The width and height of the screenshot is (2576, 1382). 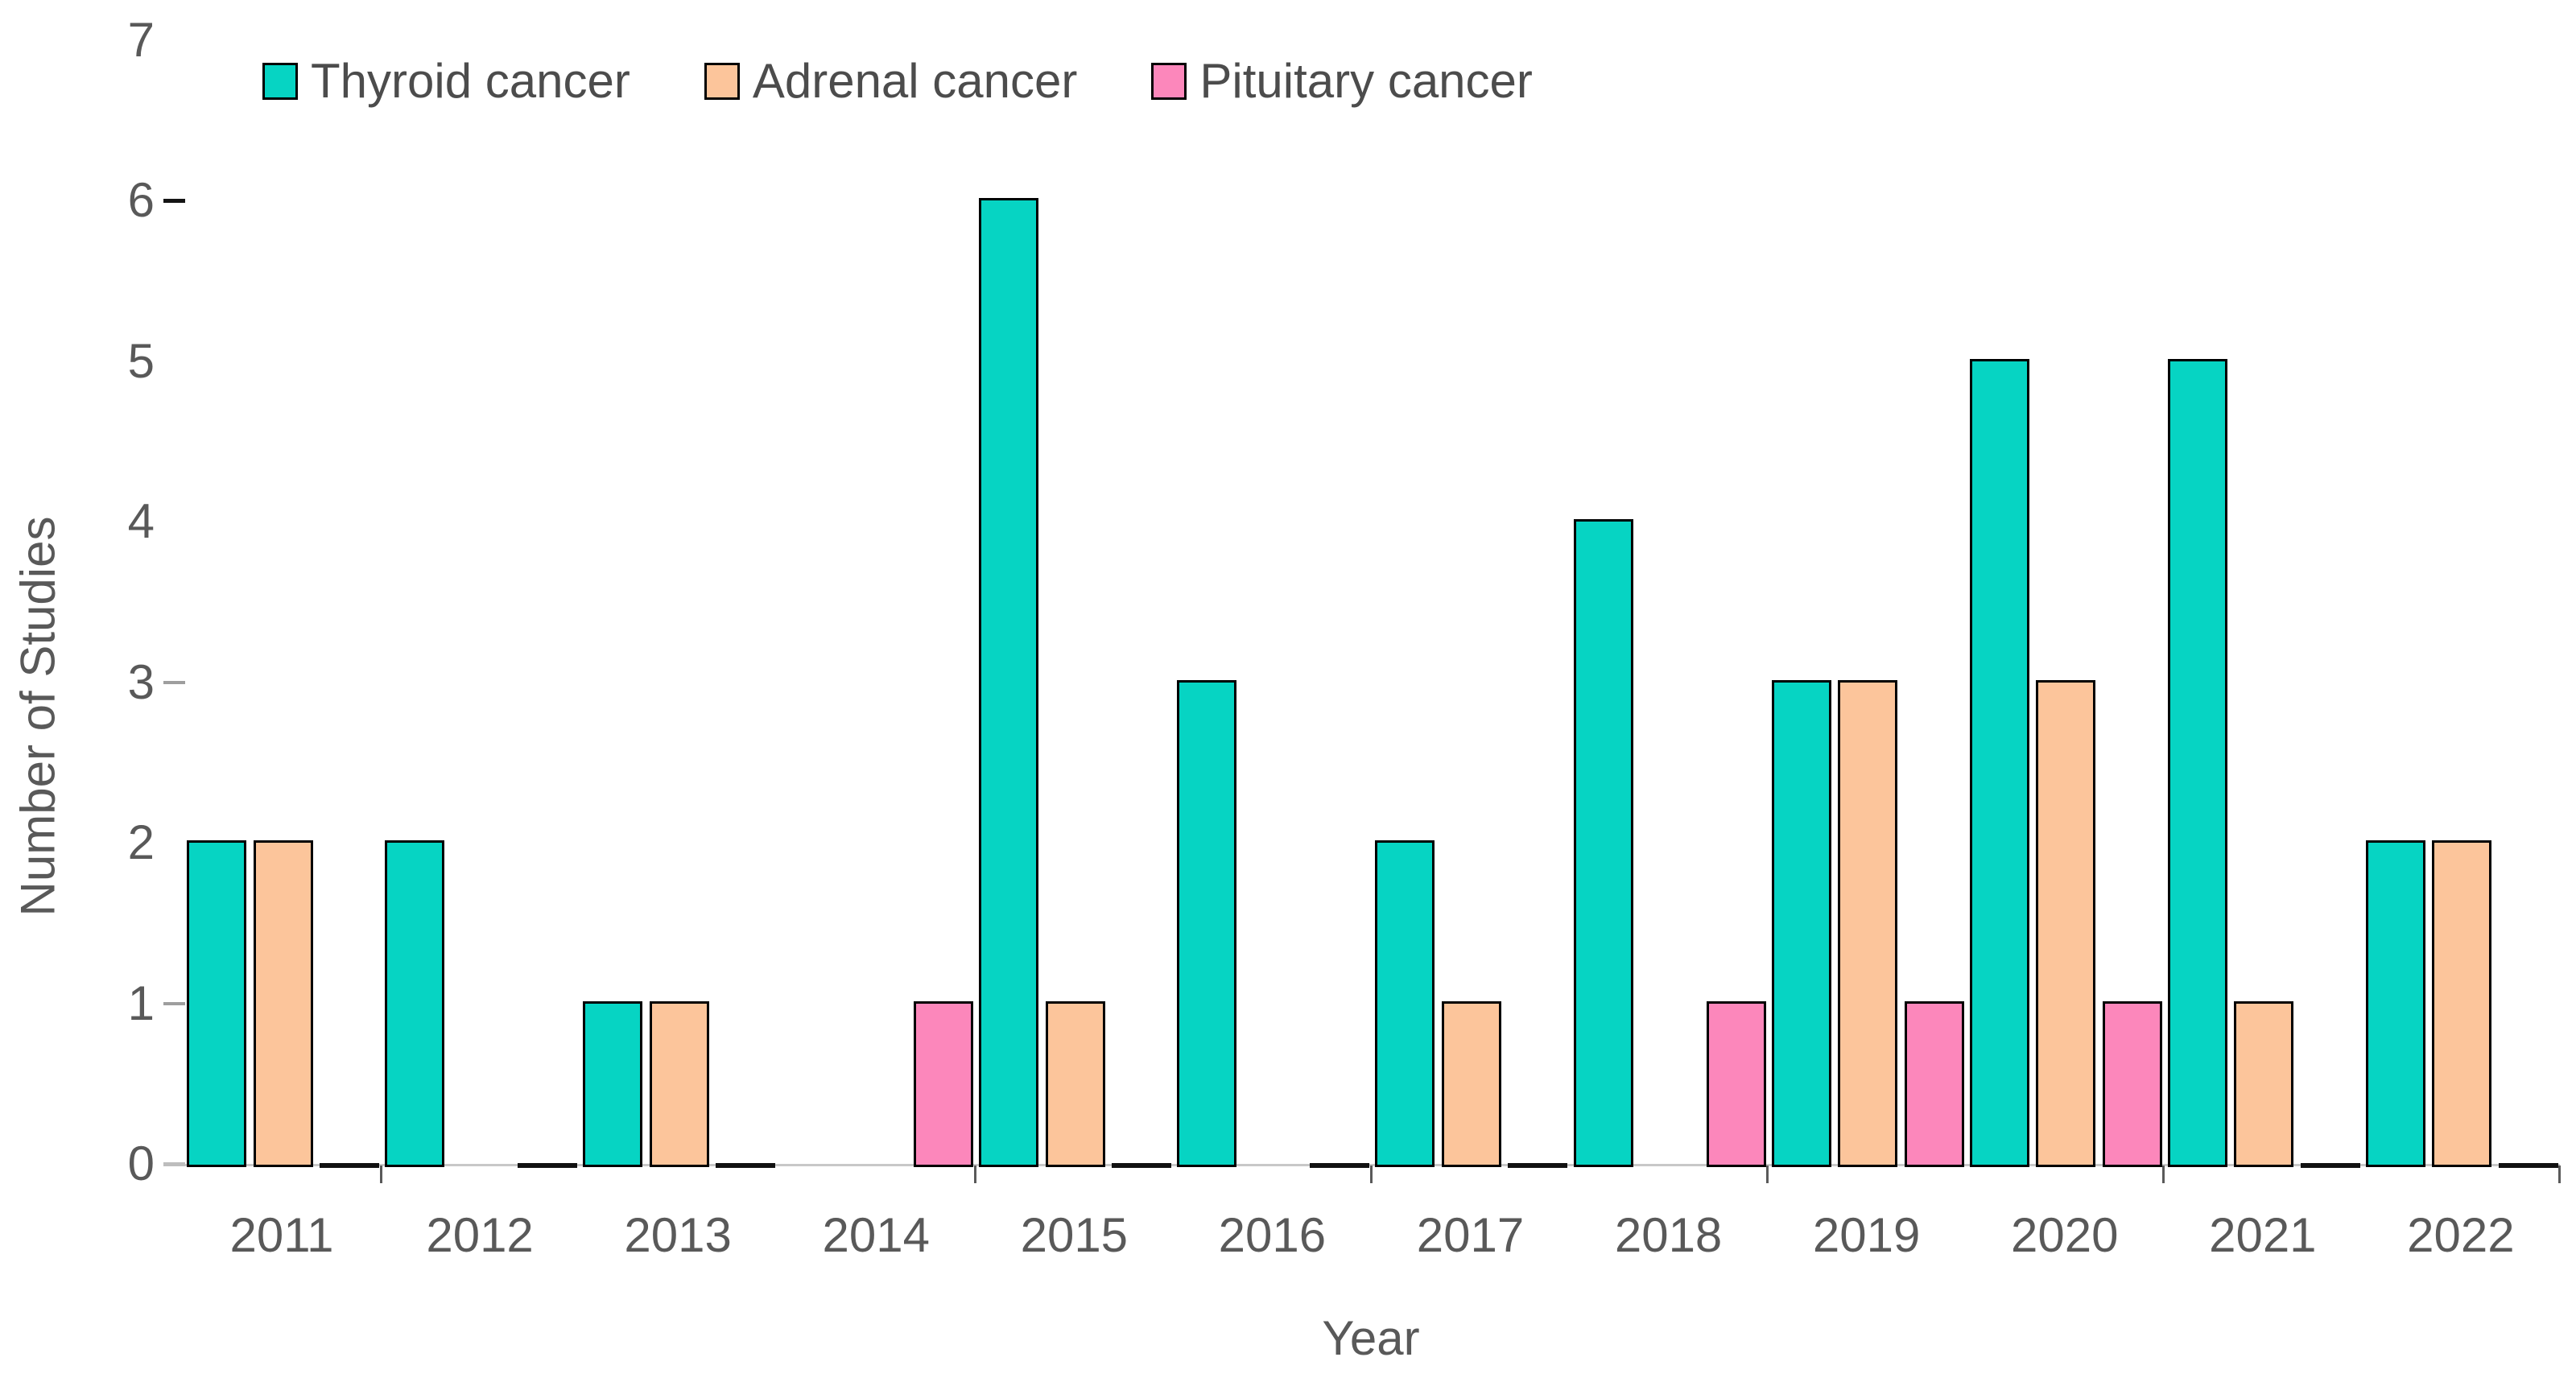 I want to click on y-tick-label-5: 5, so click(x=141, y=361).